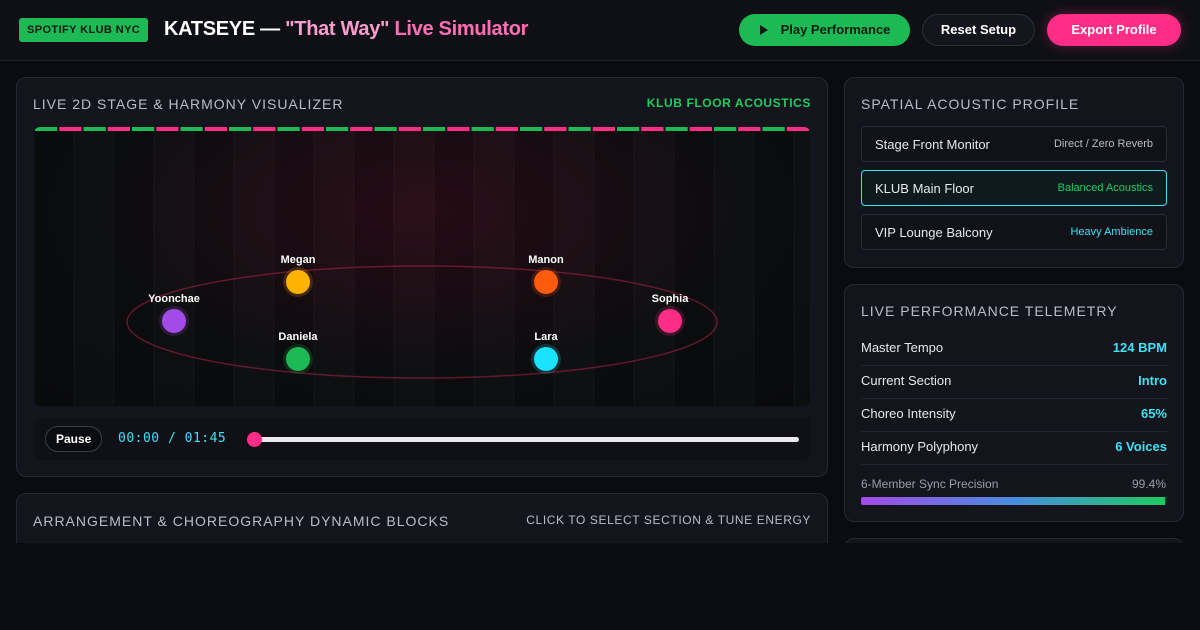 The height and width of the screenshot is (630, 1200). Describe the element at coordinates (174, 321) in the screenshot. I see `member-dot-yoonchae` at that location.